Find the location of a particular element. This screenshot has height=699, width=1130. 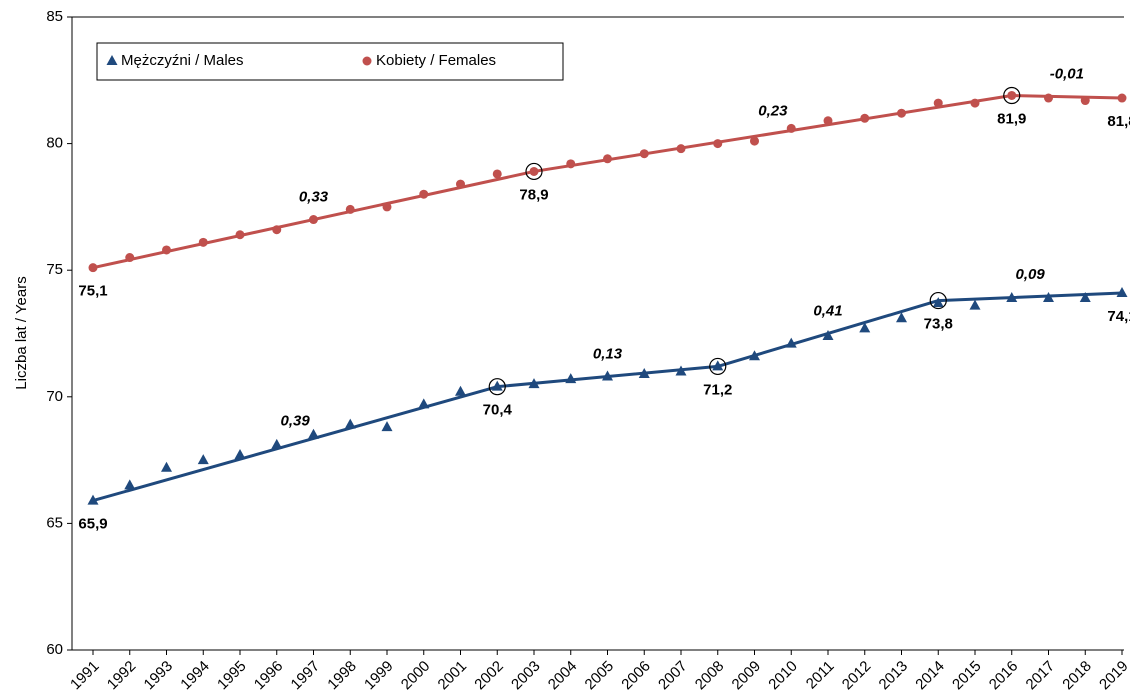

slope-label: 0,33 is located at coordinates (314, 197).